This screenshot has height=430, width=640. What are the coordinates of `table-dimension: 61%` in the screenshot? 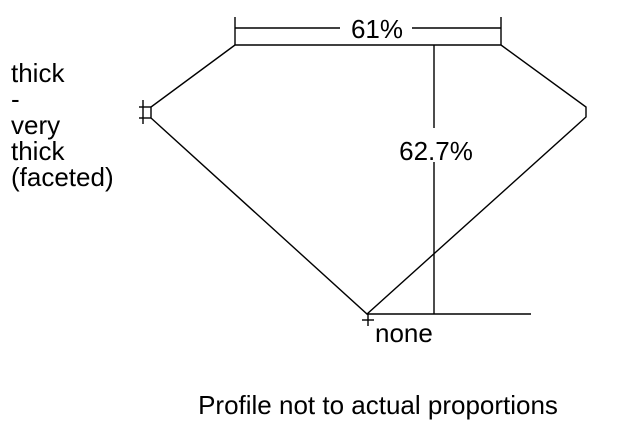 It's located at (368, 29).